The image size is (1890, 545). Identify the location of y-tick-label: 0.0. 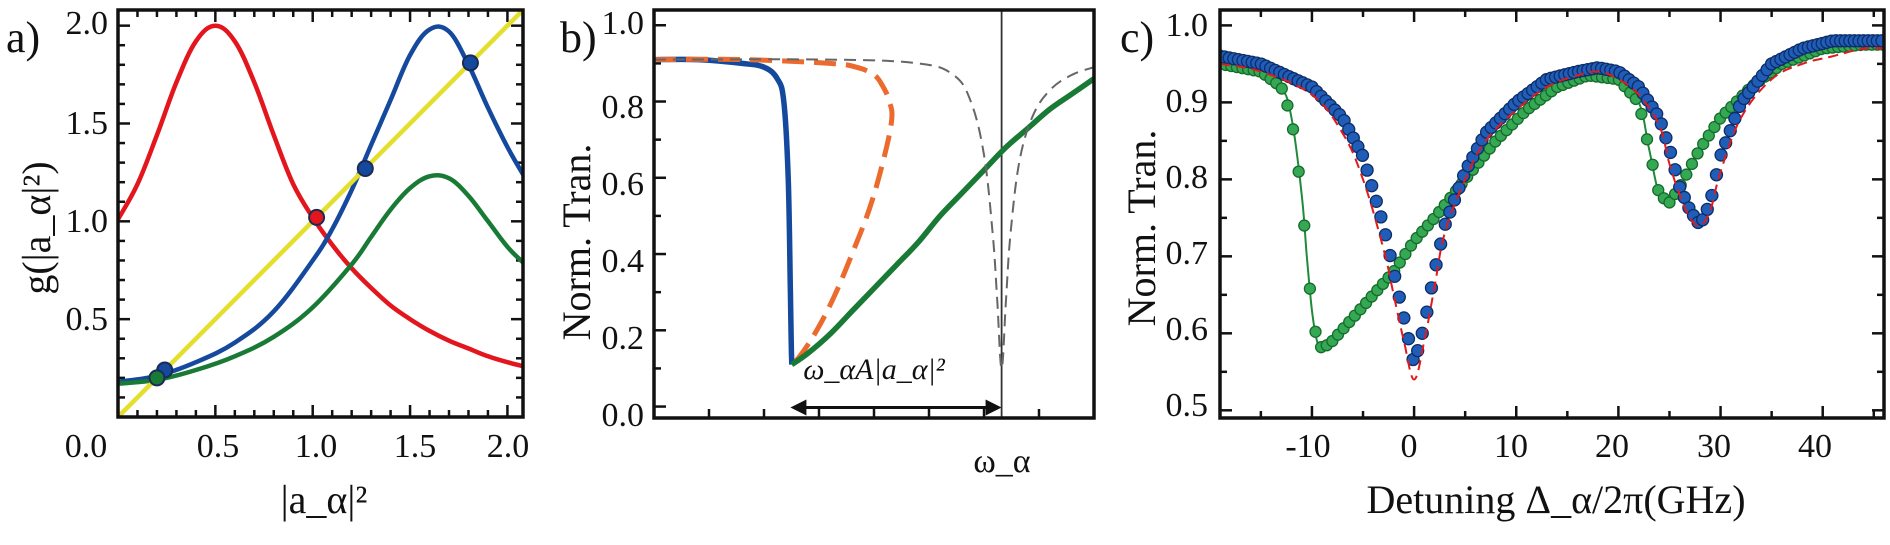
(623, 415).